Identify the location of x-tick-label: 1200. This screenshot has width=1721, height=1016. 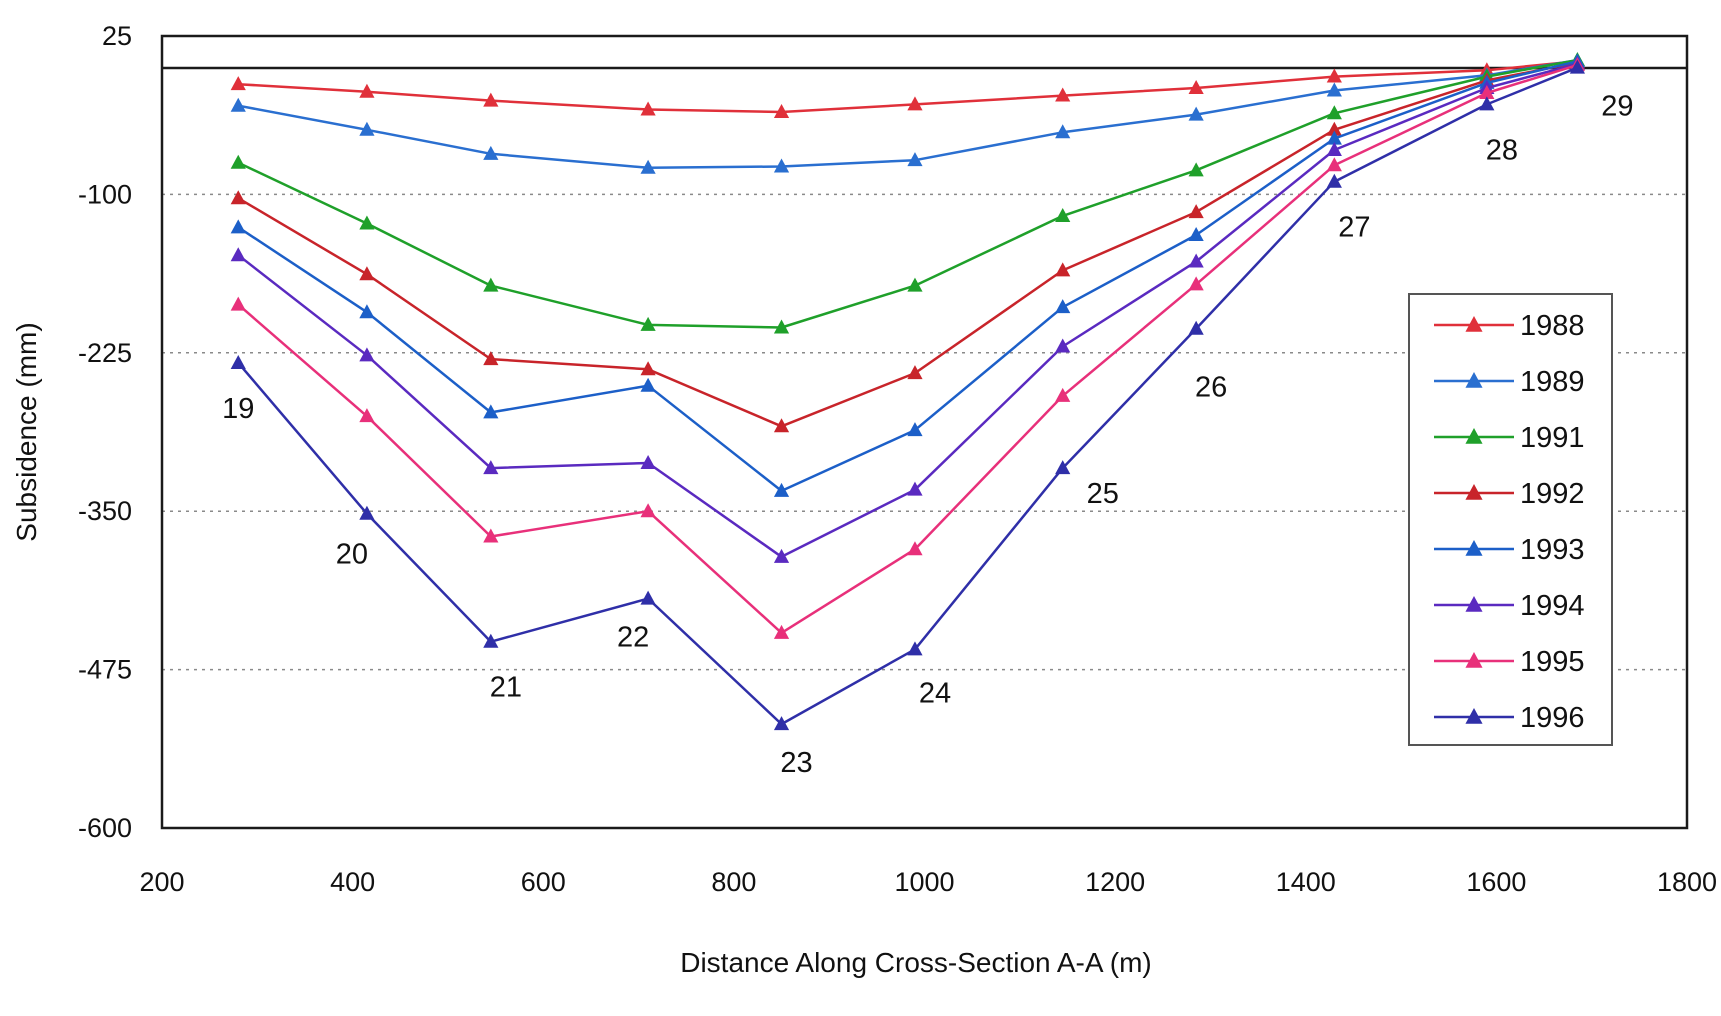
(1115, 882).